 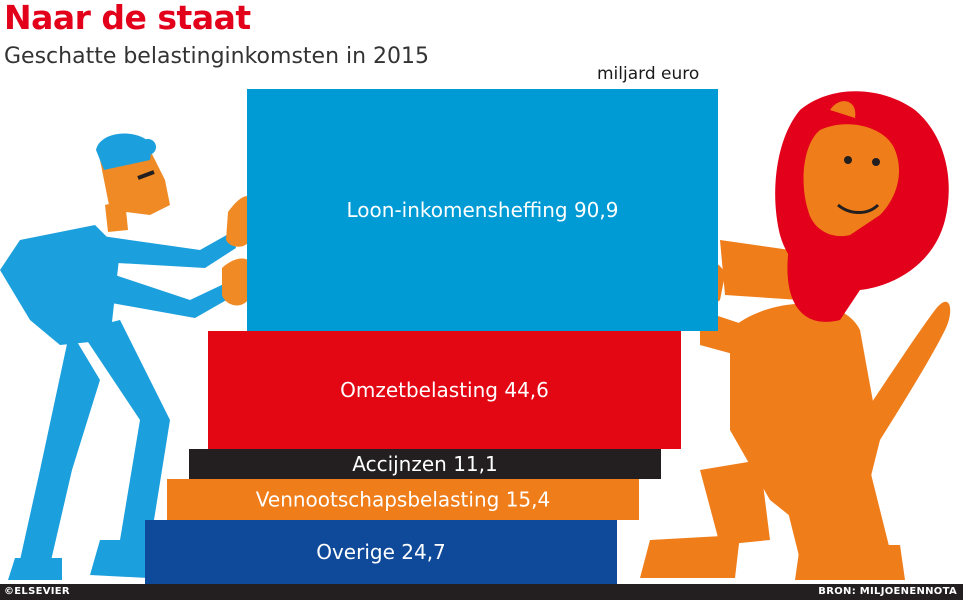 What do you see at coordinates (887, 591) in the screenshot?
I see `source-label: BRON: MILJOENENNOTA` at bounding box center [887, 591].